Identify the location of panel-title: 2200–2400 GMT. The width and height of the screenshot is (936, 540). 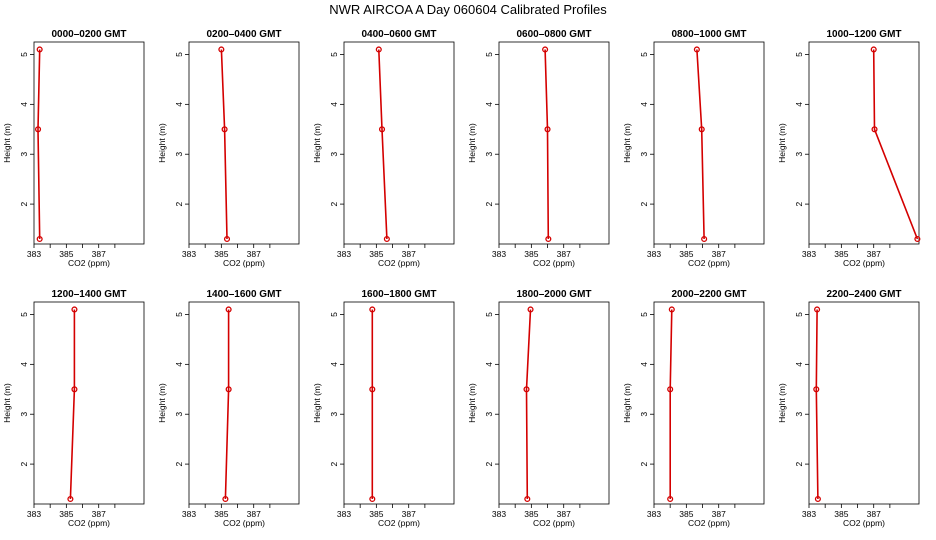
(863, 294).